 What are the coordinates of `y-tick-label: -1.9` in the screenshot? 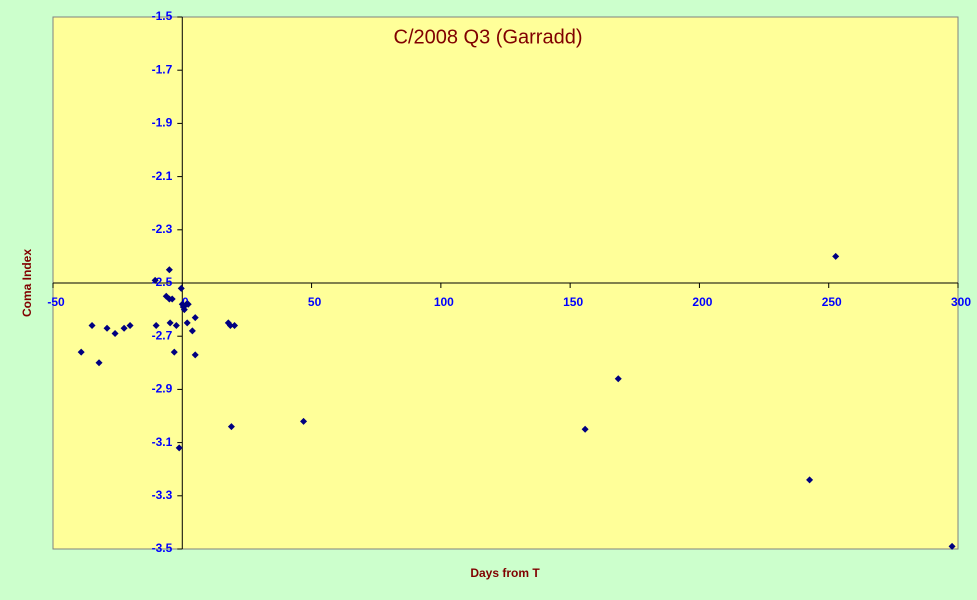 It's located at (162, 123).